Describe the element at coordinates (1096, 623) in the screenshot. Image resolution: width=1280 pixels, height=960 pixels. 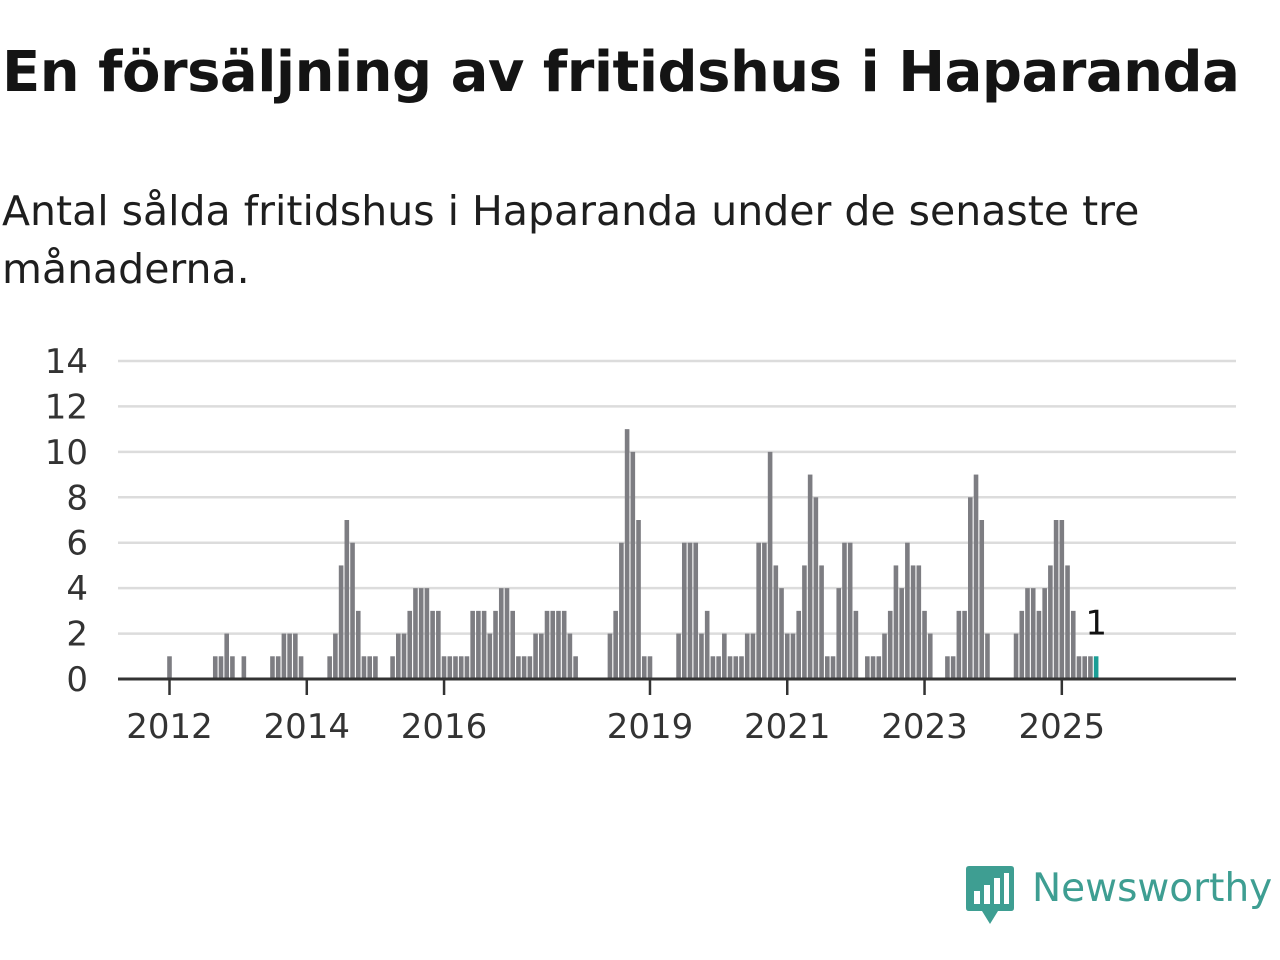
I see `last-value-label: 1` at that location.